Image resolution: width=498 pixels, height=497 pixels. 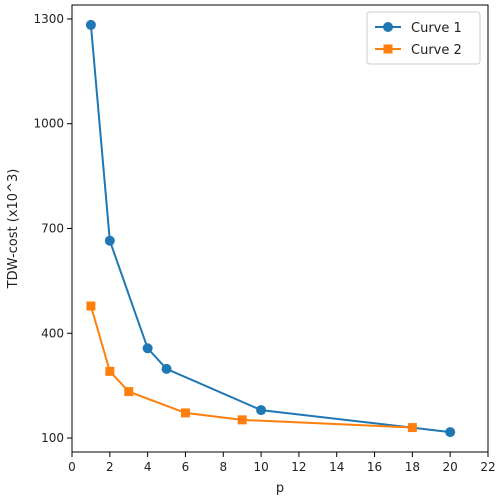 I want to click on x-tick-label: 6, so click(x=186, y=467).